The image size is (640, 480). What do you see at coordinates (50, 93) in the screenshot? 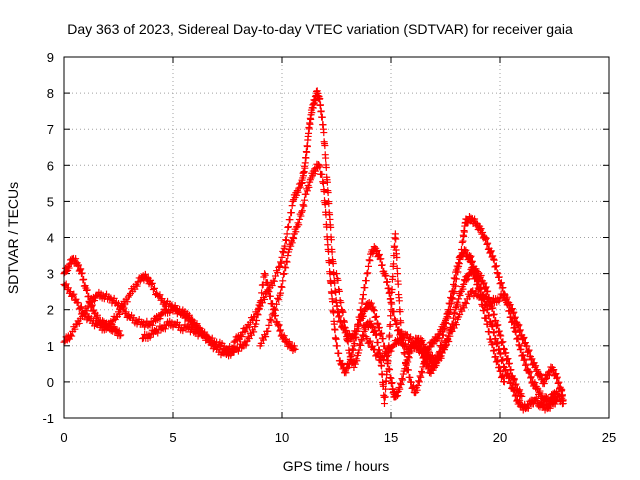
I see `y-tick-label: 8` at bounding box center [50, 93].